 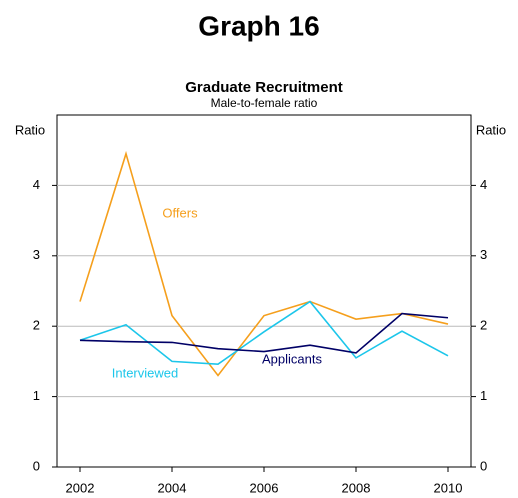 I want to click on page-title: Graph 16, so click(x=258, y=25).